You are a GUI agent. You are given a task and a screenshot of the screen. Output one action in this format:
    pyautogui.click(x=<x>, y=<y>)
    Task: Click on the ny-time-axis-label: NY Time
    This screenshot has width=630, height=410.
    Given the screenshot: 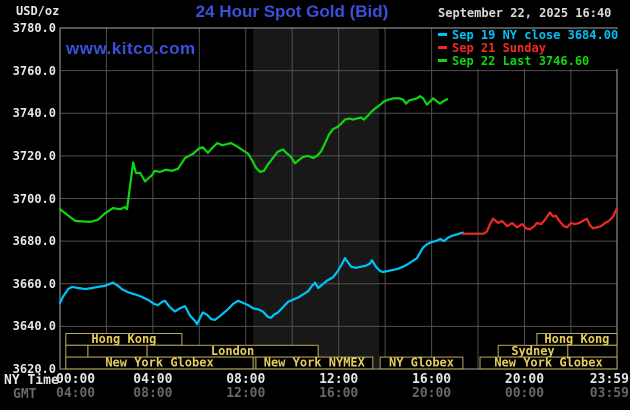 What is the action you would take?
    pyautogui.click(x=31, y=380)
    